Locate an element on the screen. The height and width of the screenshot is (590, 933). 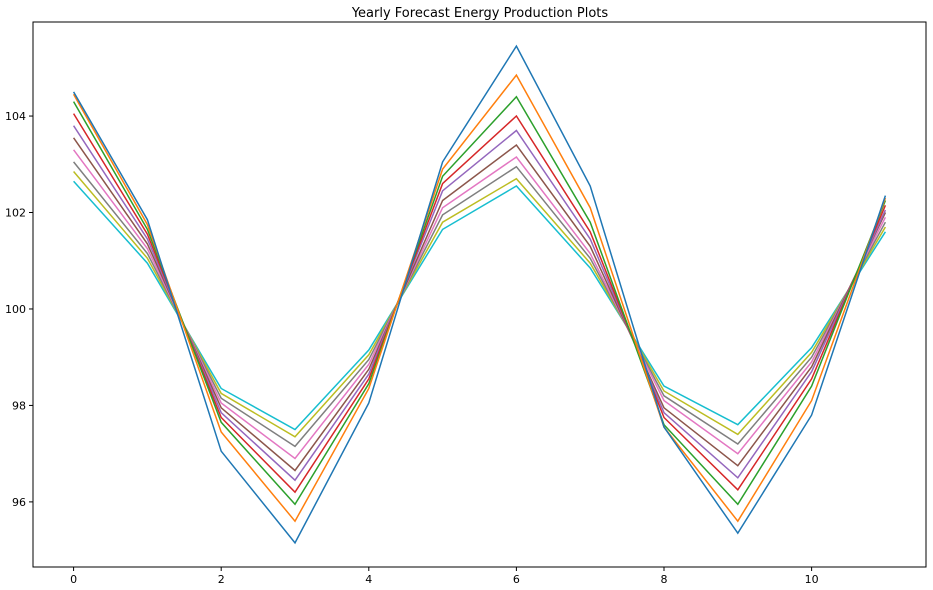
x-tick-label: 10 is located at coordinates (812, 579).